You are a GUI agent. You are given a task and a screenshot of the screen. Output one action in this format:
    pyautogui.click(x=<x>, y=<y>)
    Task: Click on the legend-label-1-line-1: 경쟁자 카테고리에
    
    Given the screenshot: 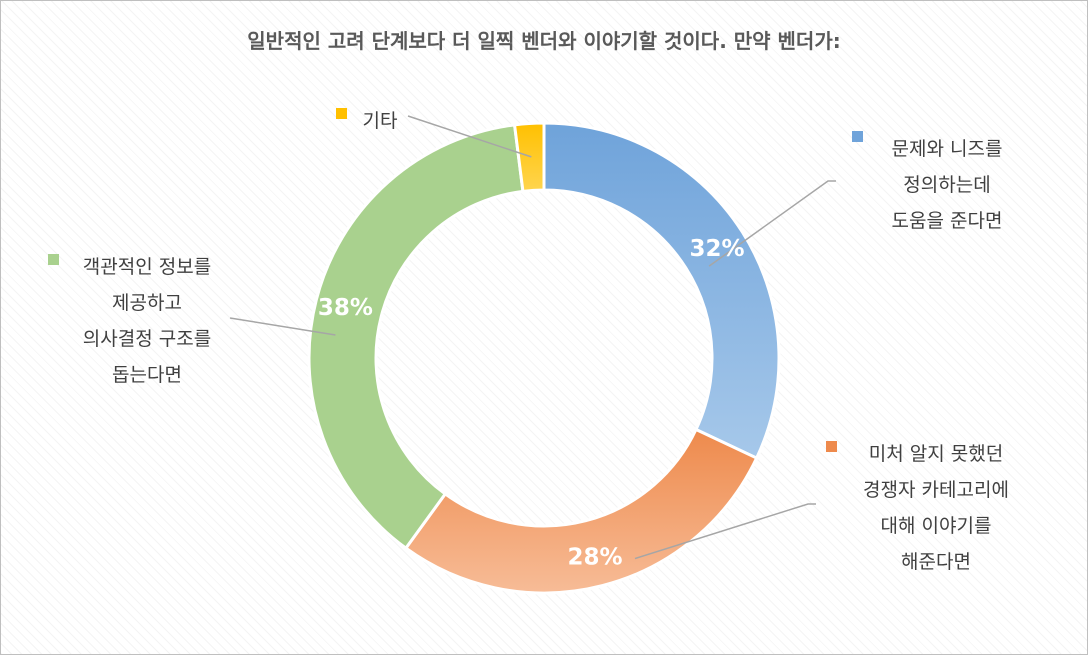 What is the action you would take?
    pyautogui.click(x=936, y=490)
    